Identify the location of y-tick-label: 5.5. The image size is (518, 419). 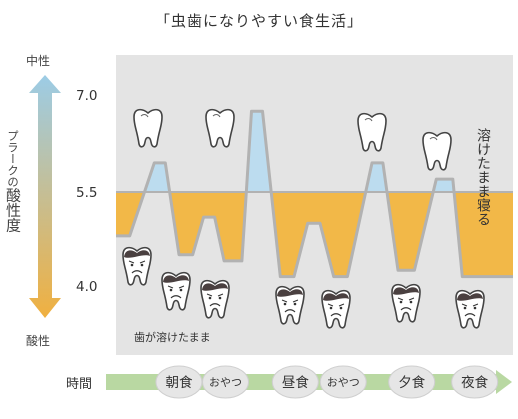
(86, 193).